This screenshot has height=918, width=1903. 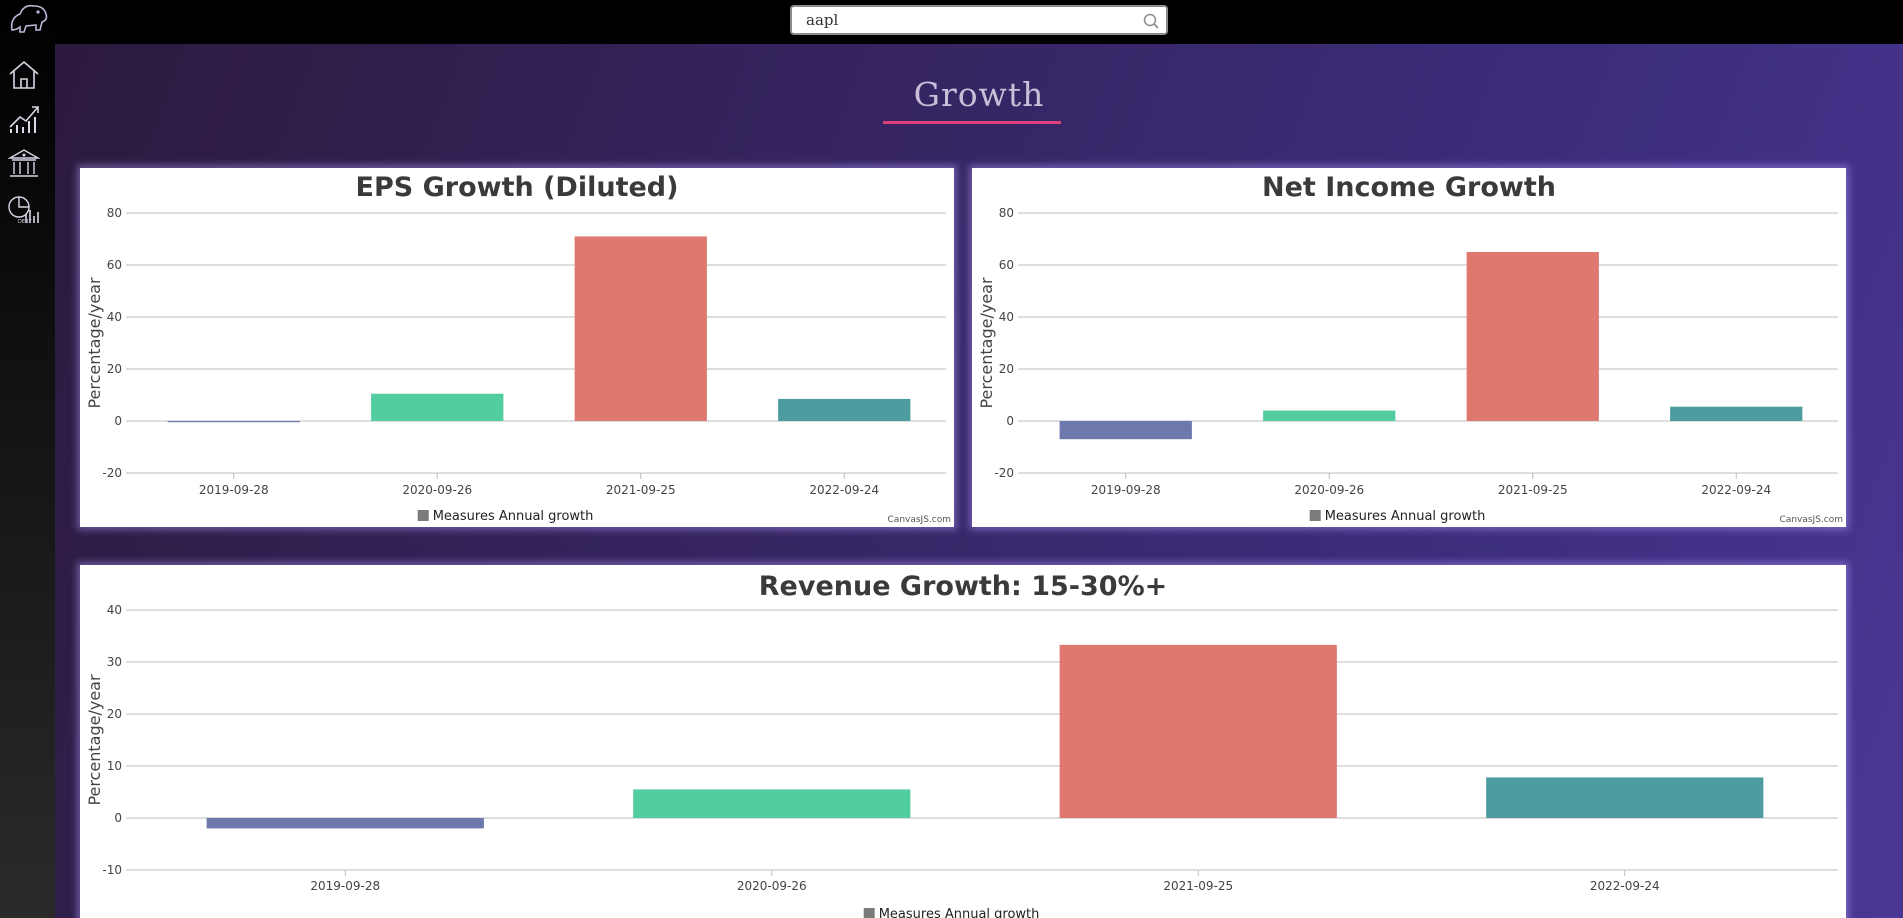 I want to click on dino-logo, so click(x=28, y=20).